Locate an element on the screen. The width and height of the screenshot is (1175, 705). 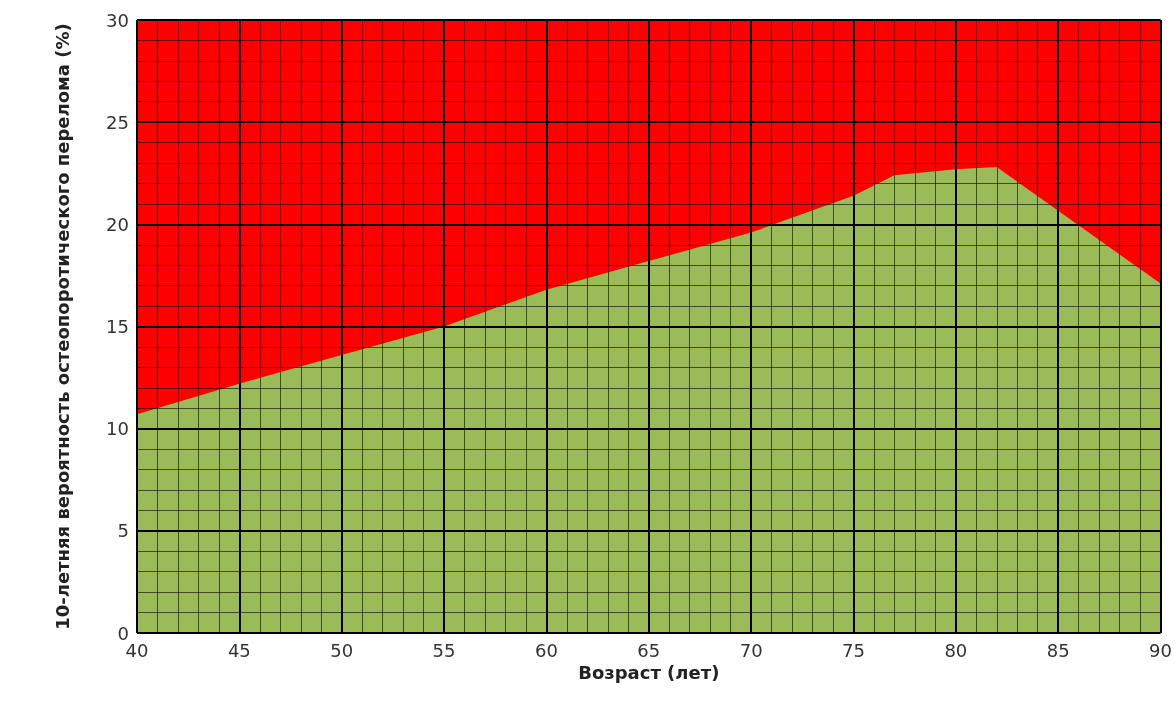
y-axis-title: 10-летняя вероятность остеопоротического перелома (%) is located at coordinates (62, 326).